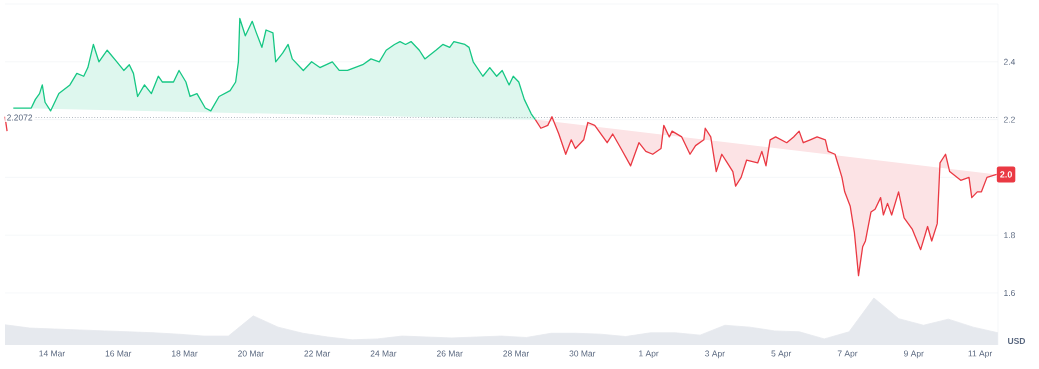 The width and height of the screenshot is (1039, 369). What do you see at coordinates (516, 353) in the screenshot?
I see `x-tick-label: 28 Mar` at bounding box center [516, 353].